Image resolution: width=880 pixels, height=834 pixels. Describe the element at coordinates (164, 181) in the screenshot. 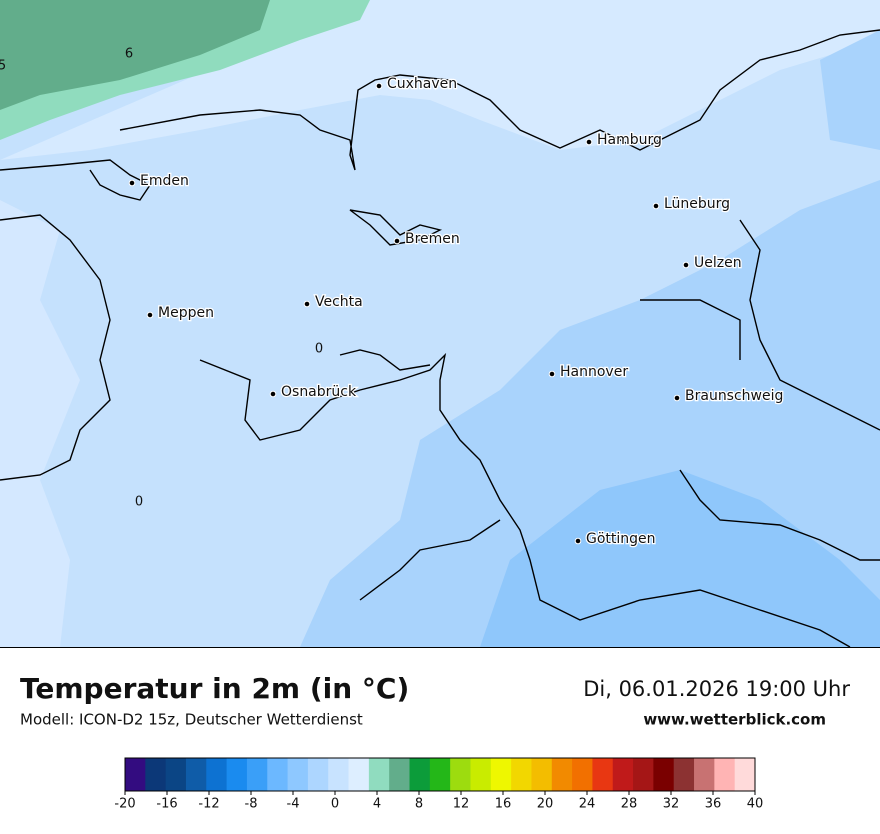

I see `city-label: Emden` at that location.